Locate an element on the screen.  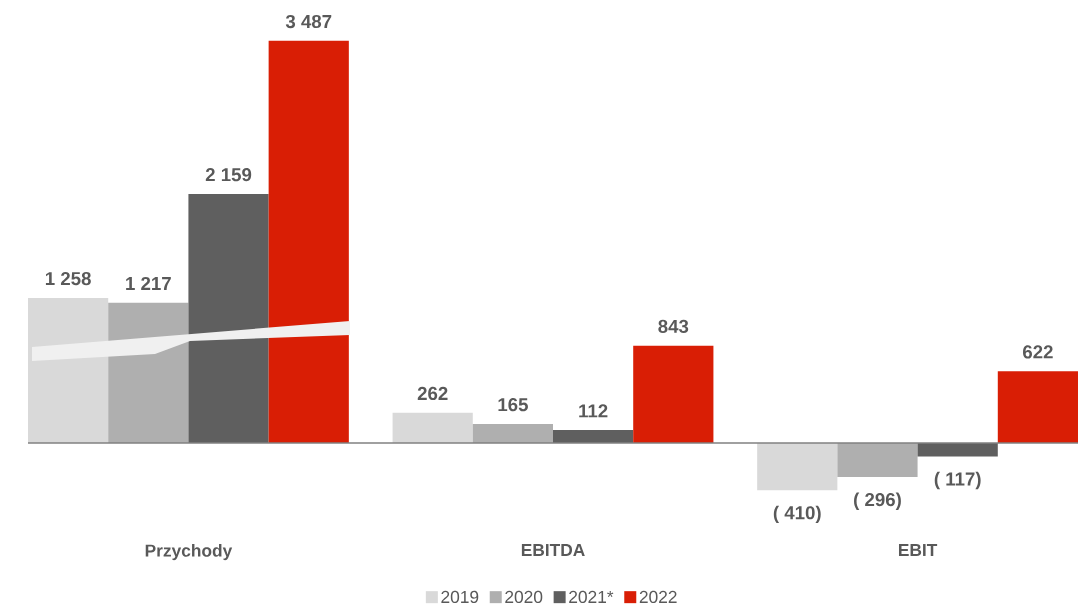
data-label: 3 487 is located at coordinates (308, 21).